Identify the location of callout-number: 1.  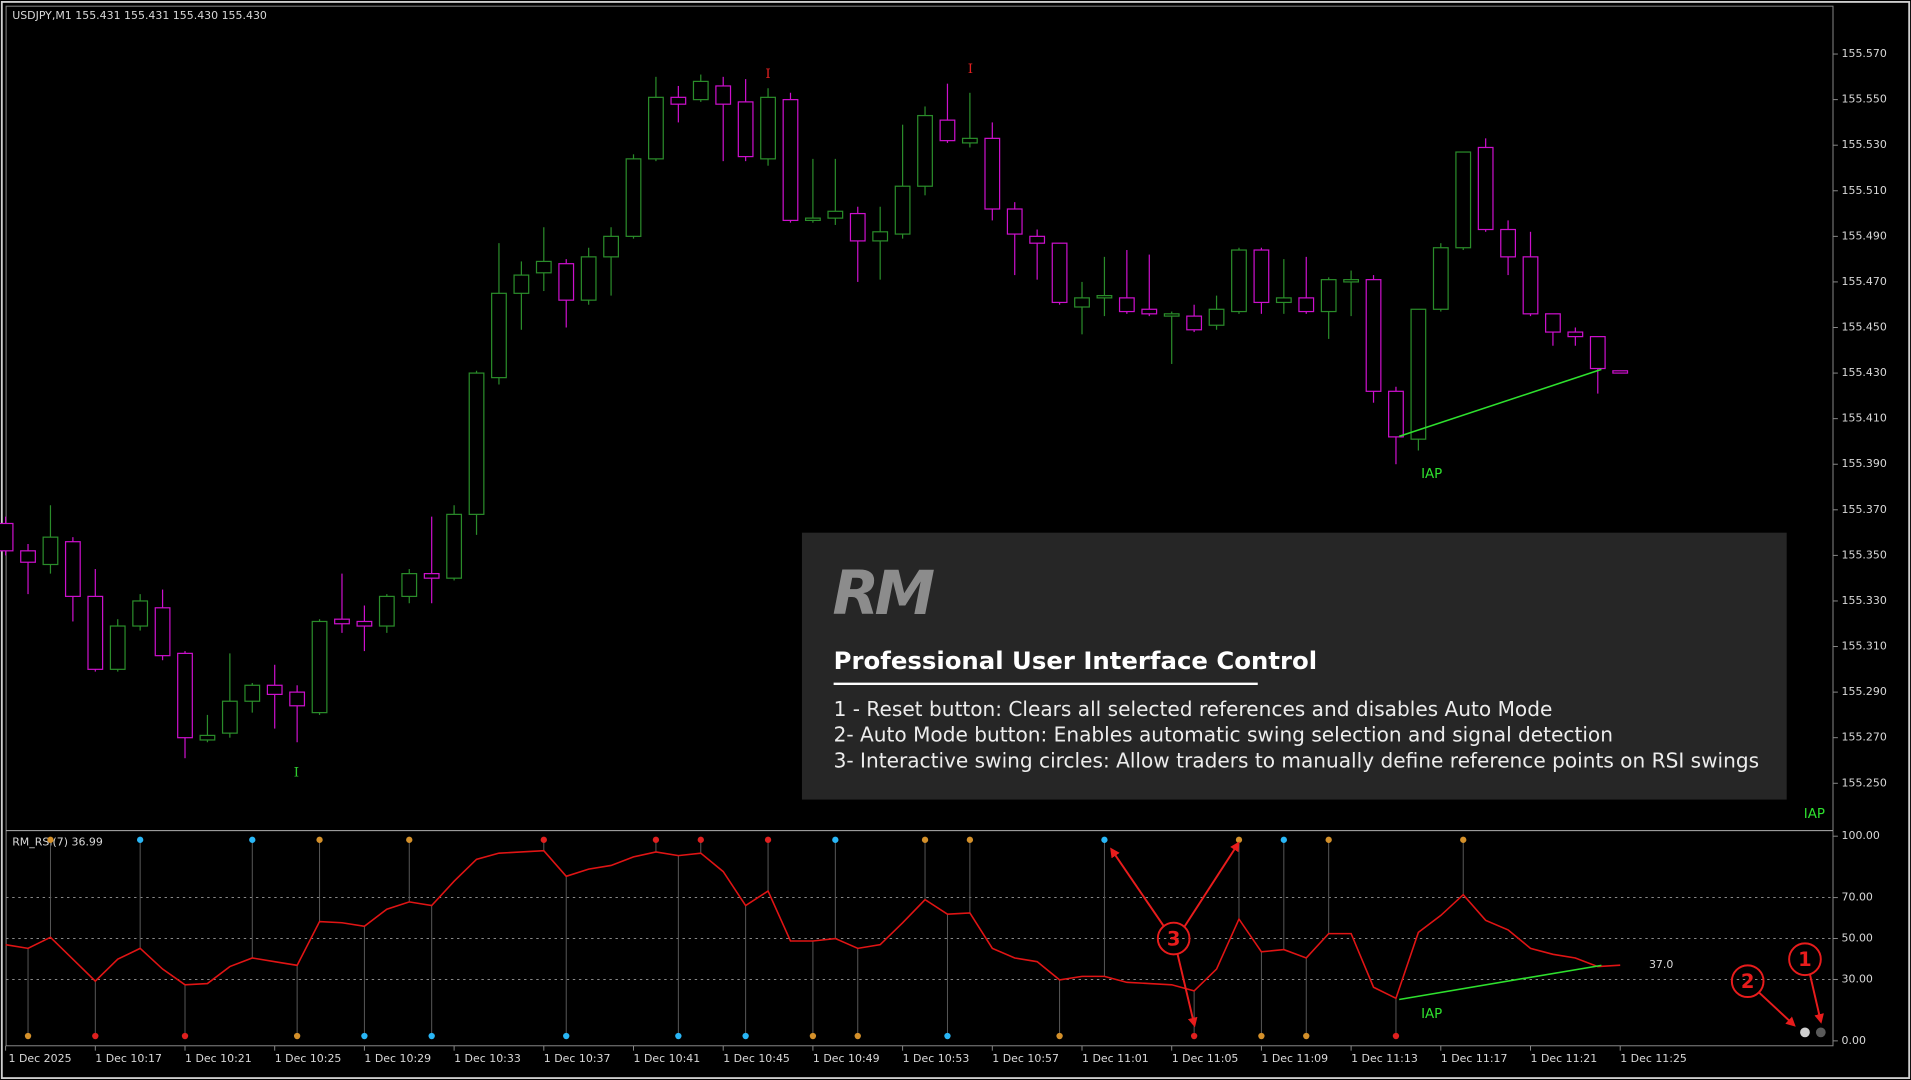
(1805, 959).